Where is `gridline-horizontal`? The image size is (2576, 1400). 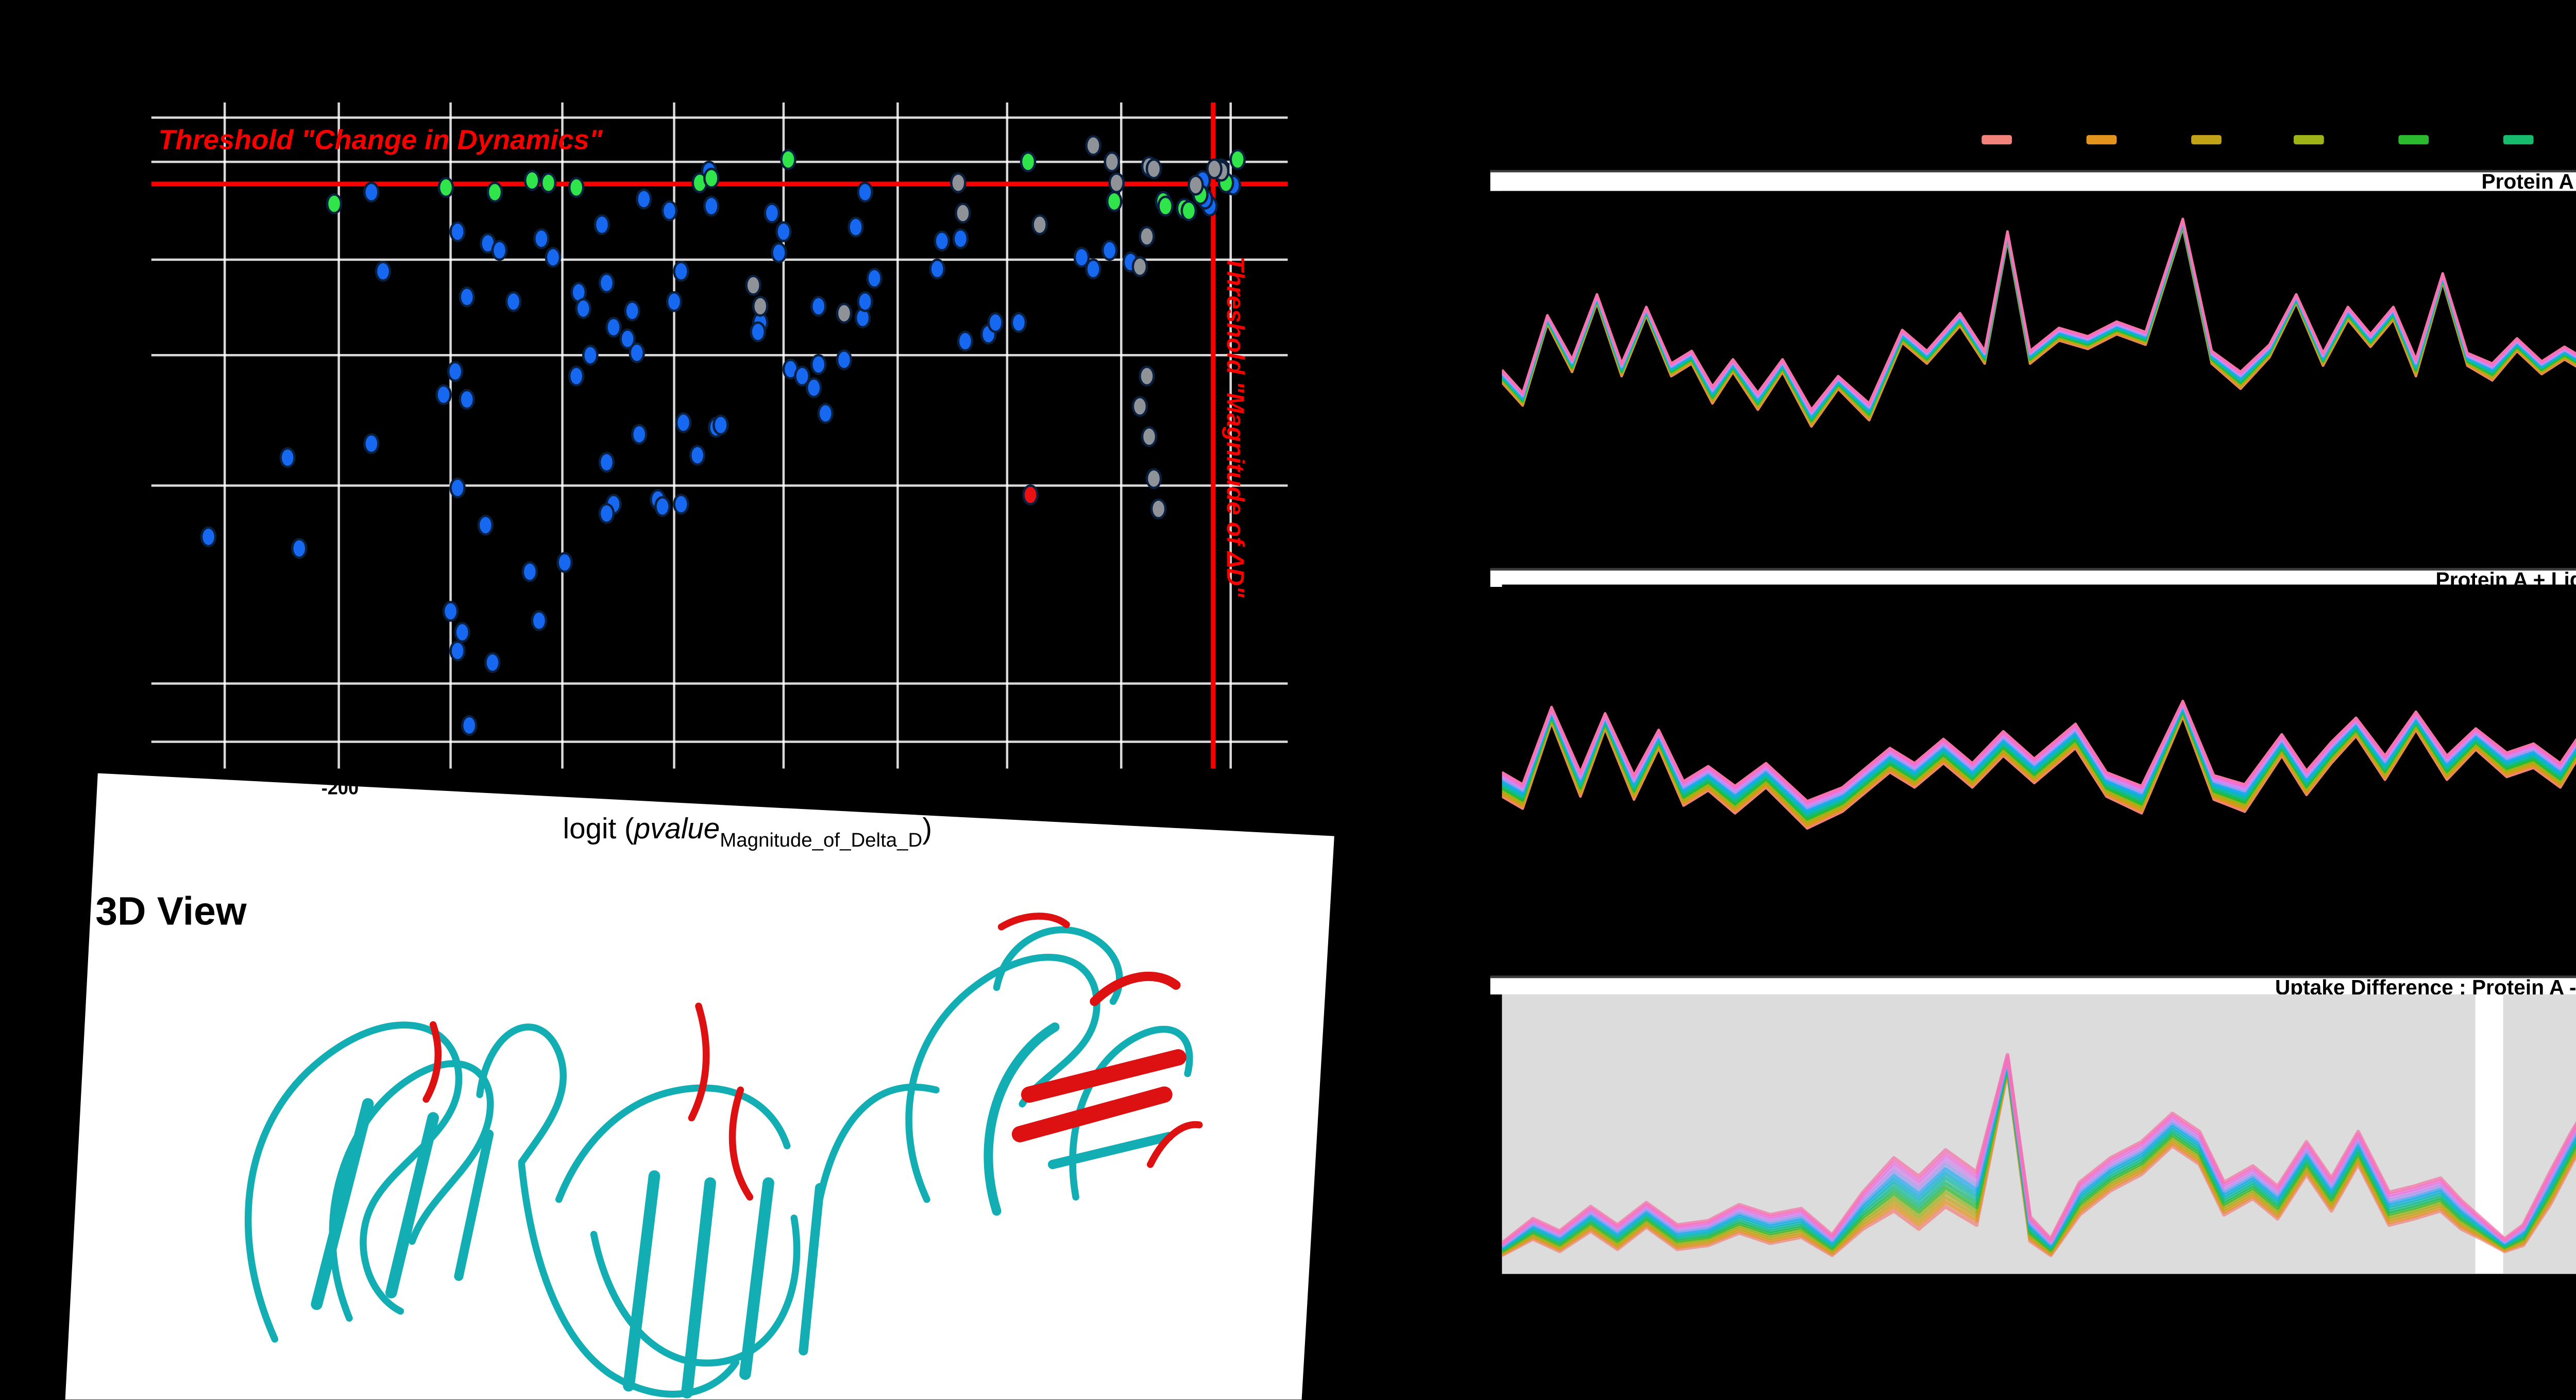
gridline-horizontal is located at coordinates (719, 259).